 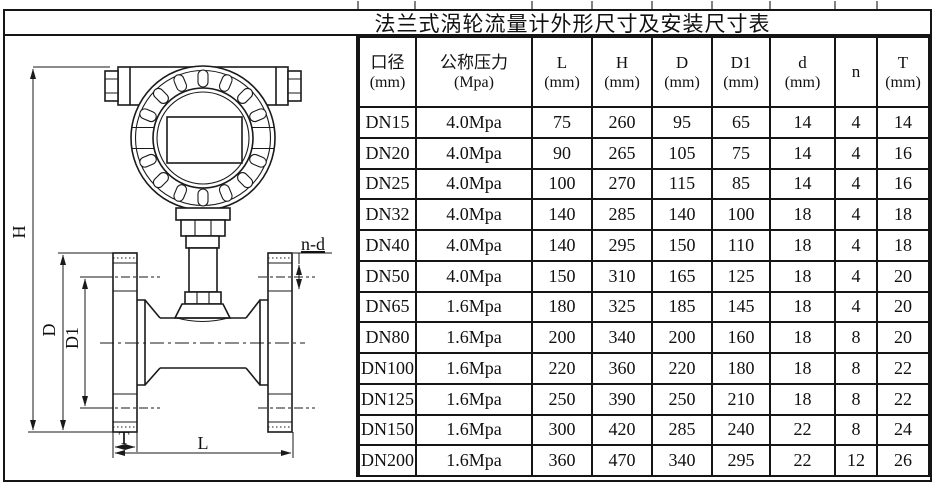 I want to click on table-cell: 270, so click(x=622, y=184).